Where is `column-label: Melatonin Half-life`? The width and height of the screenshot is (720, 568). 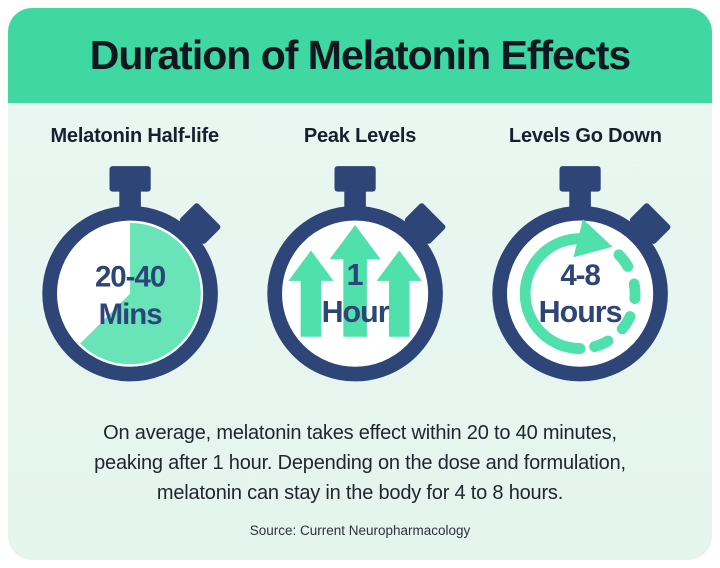 column-label: Melatonin Half-life is located at coordinates (134, 136).